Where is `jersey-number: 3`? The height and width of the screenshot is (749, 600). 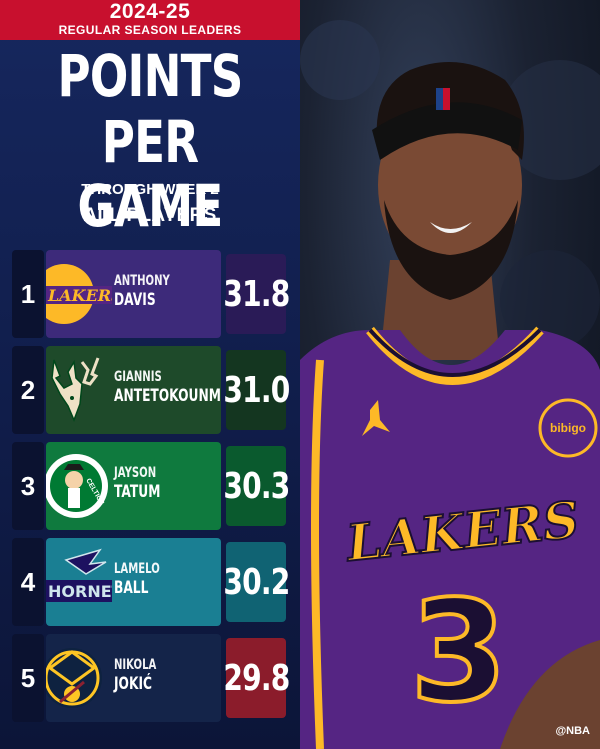
jersey-number: 3 is located at coordinates (458, 652).